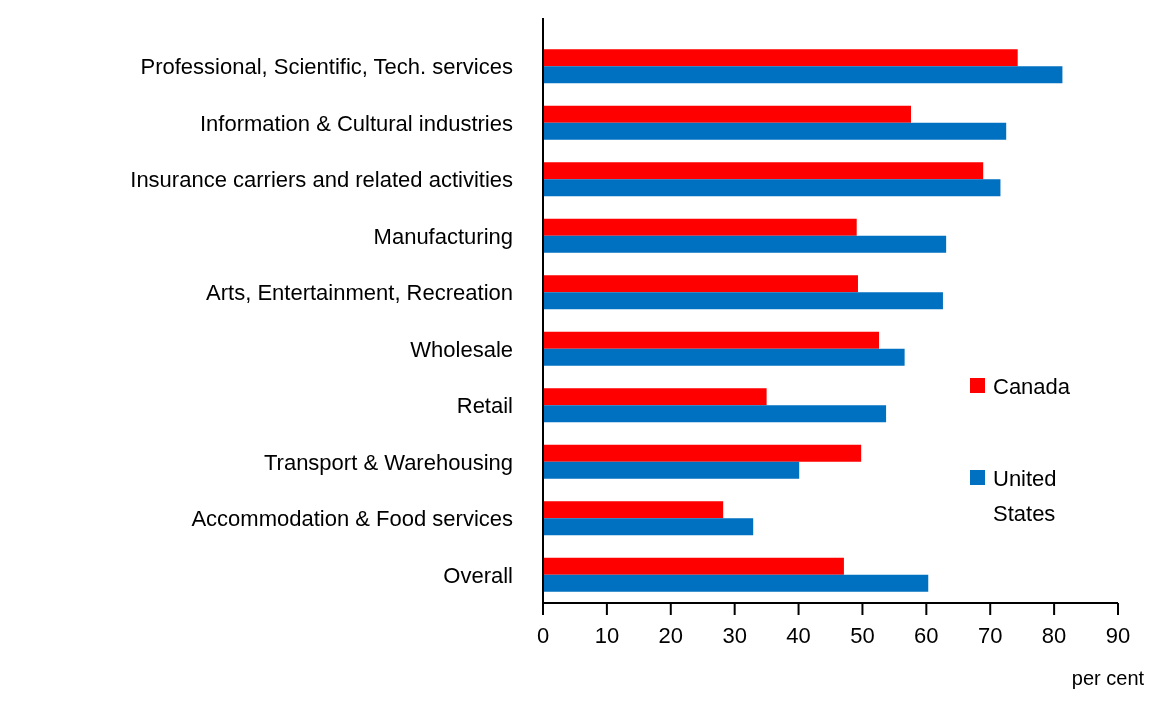  Describe the element at coordinates (734, 635) in the screenshot. I see `x-tick-label: 30` at that location.